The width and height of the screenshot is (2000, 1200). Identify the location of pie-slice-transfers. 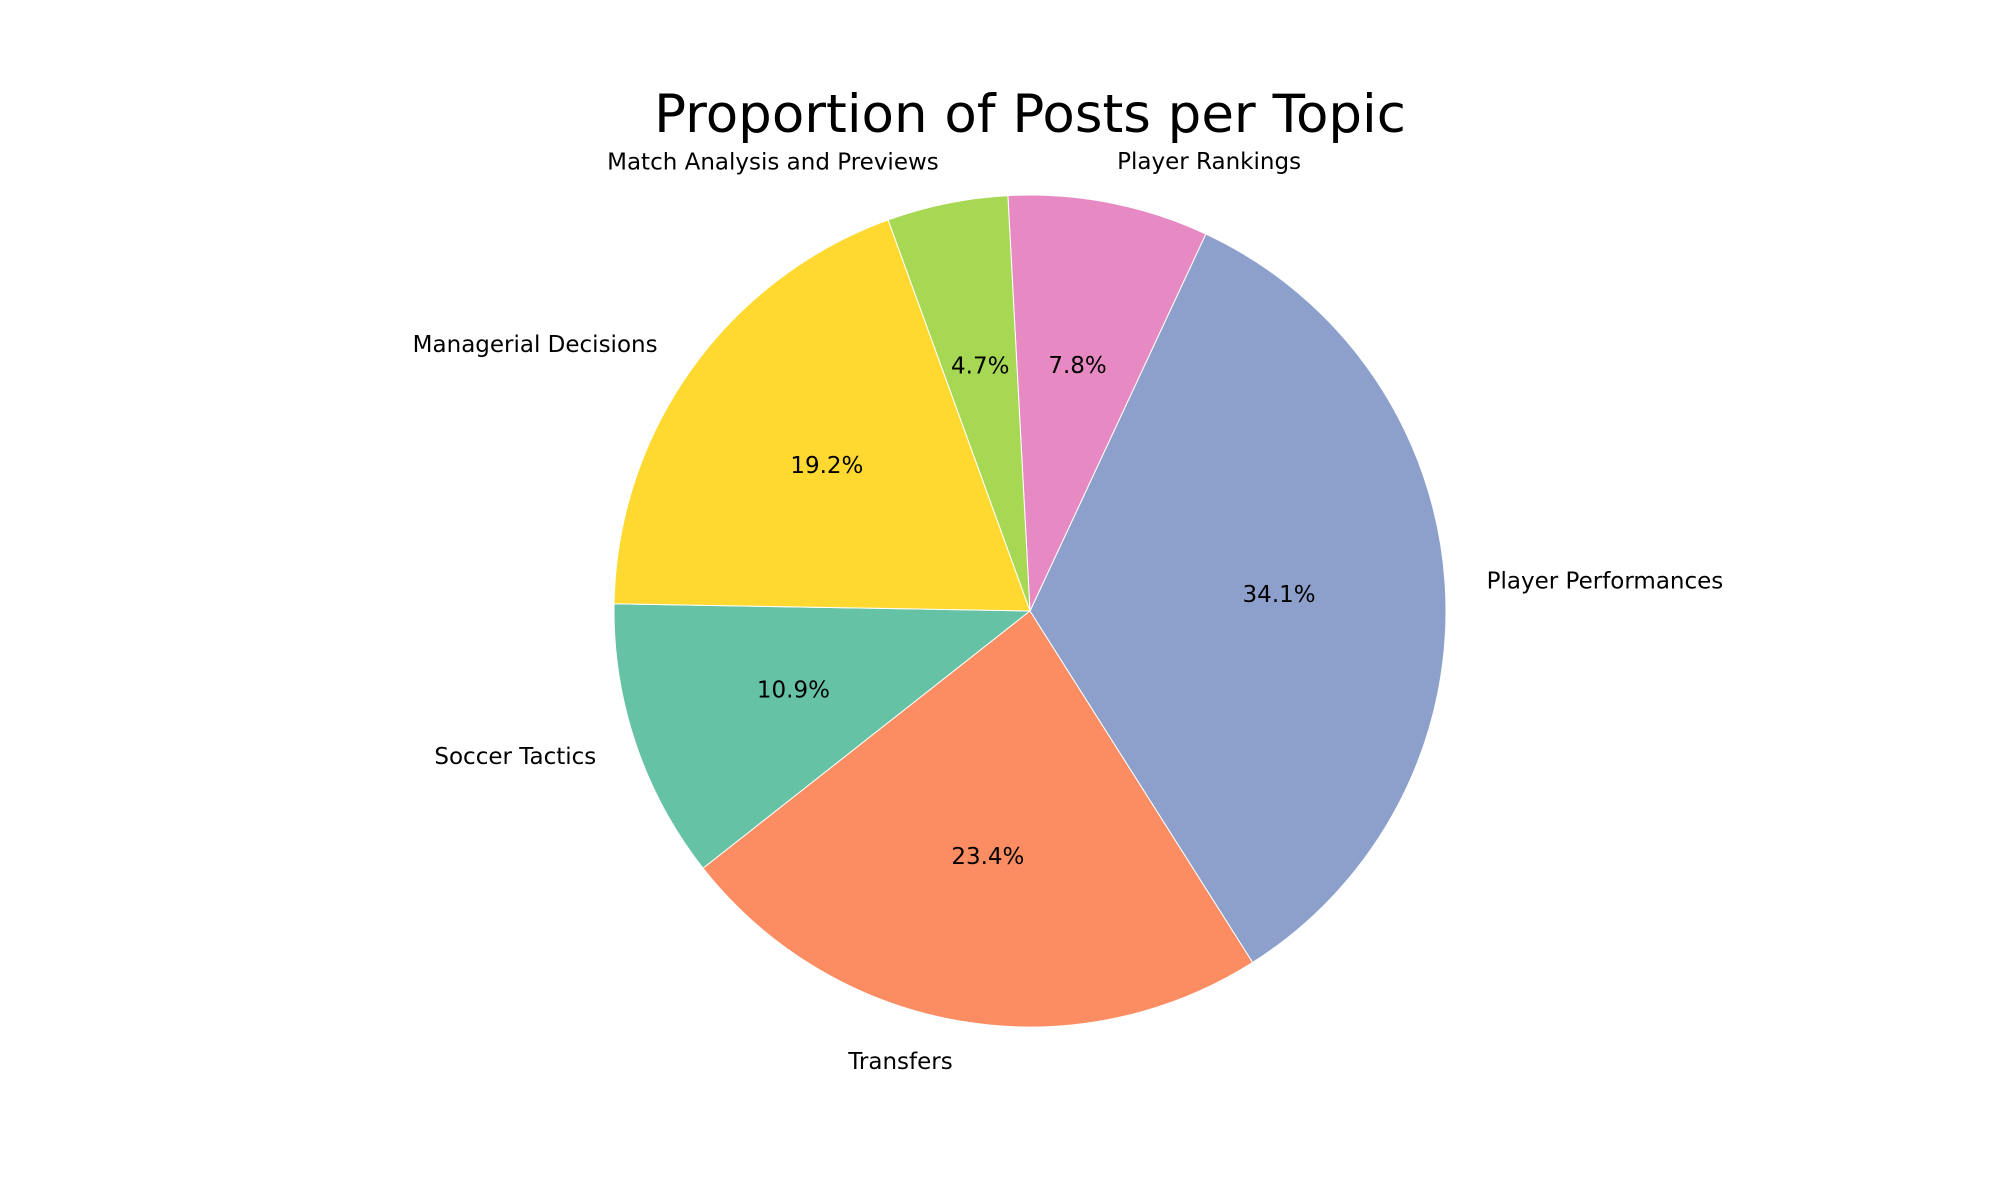
(978, 819).